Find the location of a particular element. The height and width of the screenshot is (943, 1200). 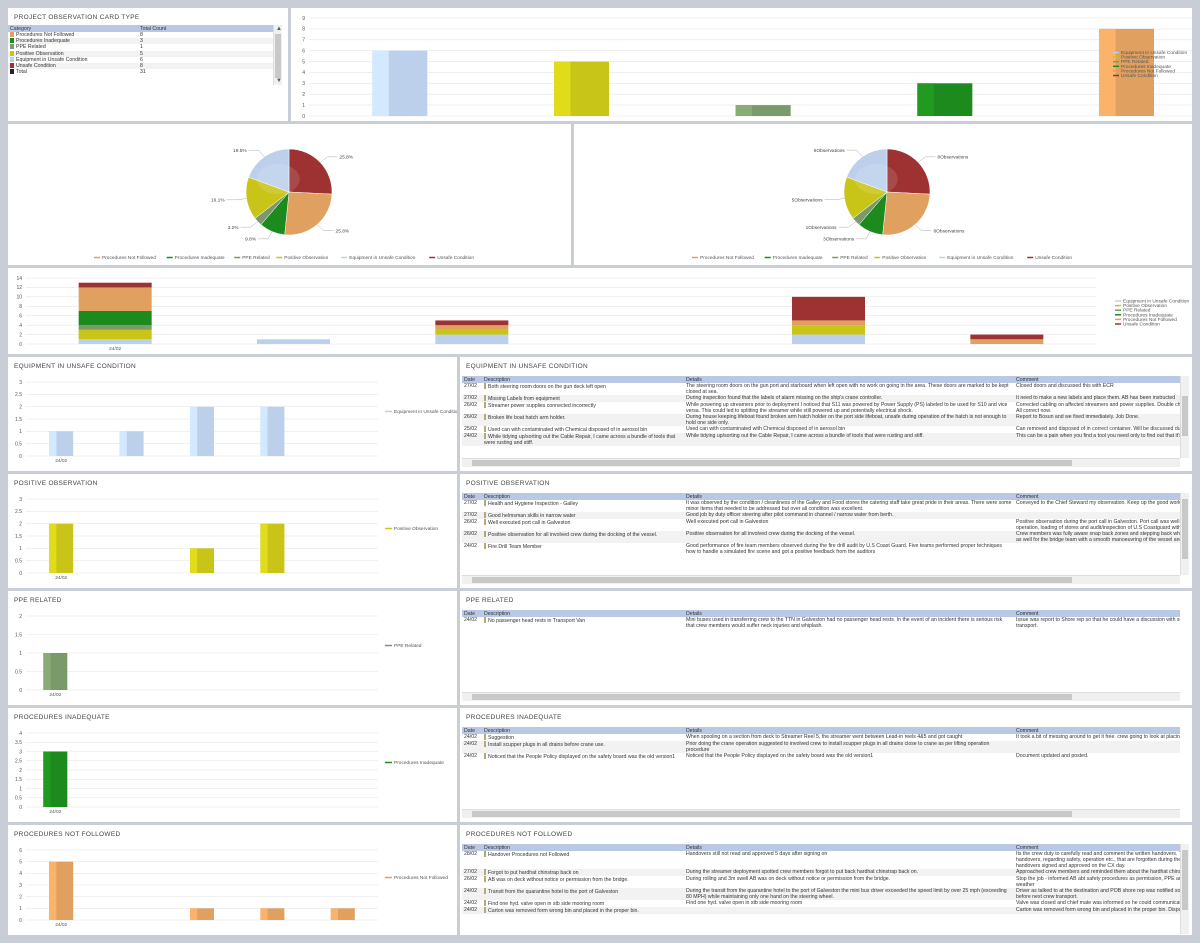

summary-row: Positive Observation 5 is located at coordinates (143, 53).